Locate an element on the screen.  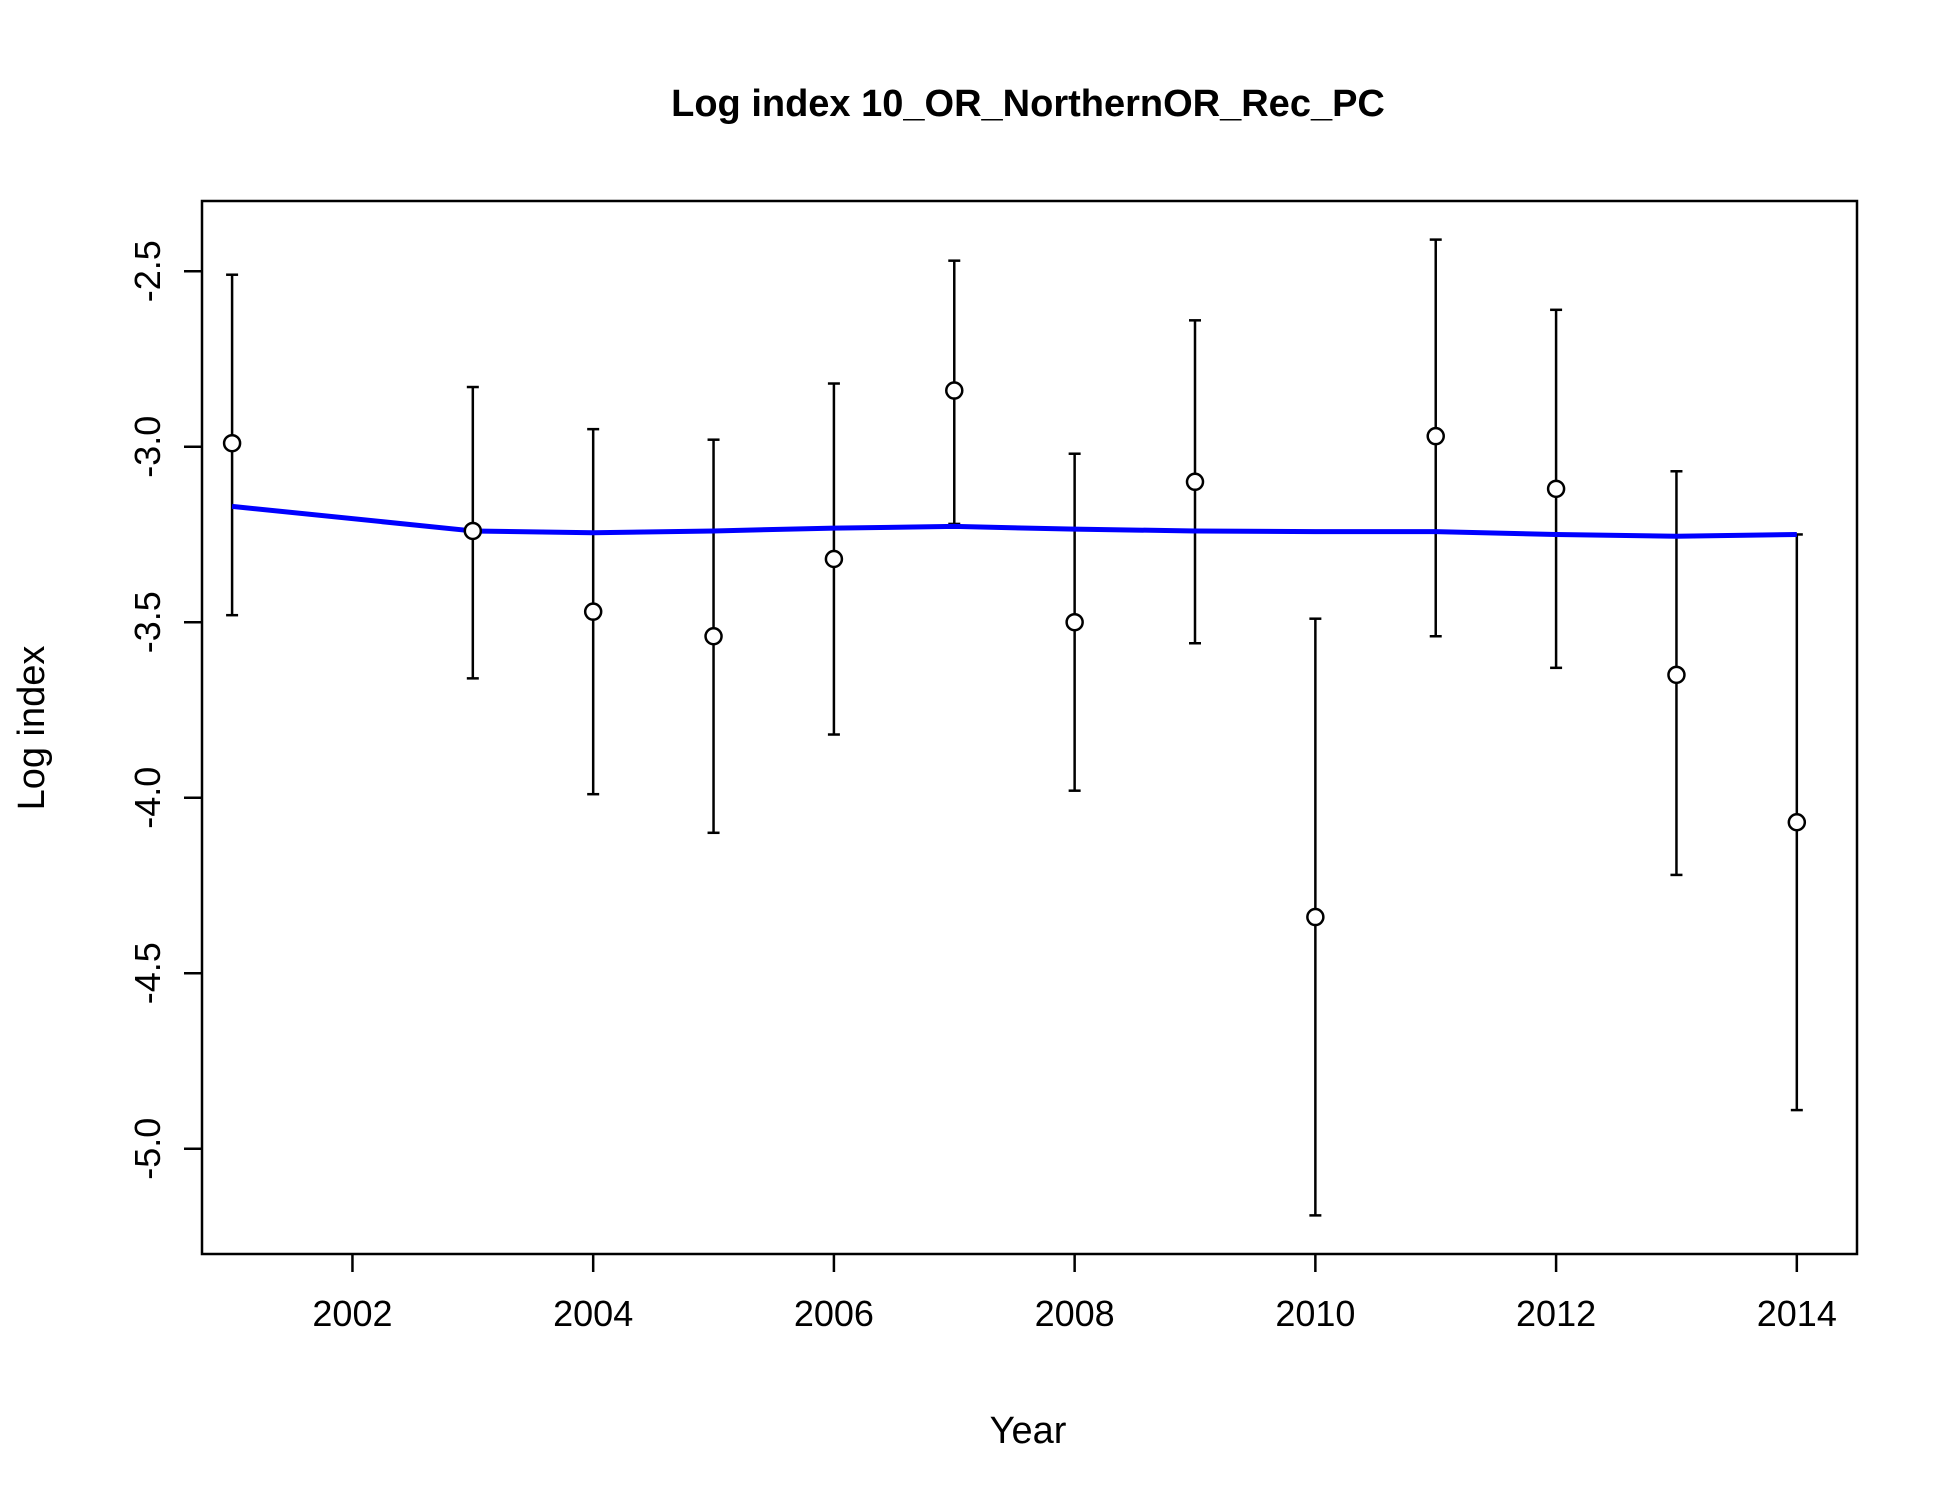
x-tick-label: 2012 is located at coordinates (1556, 1313).